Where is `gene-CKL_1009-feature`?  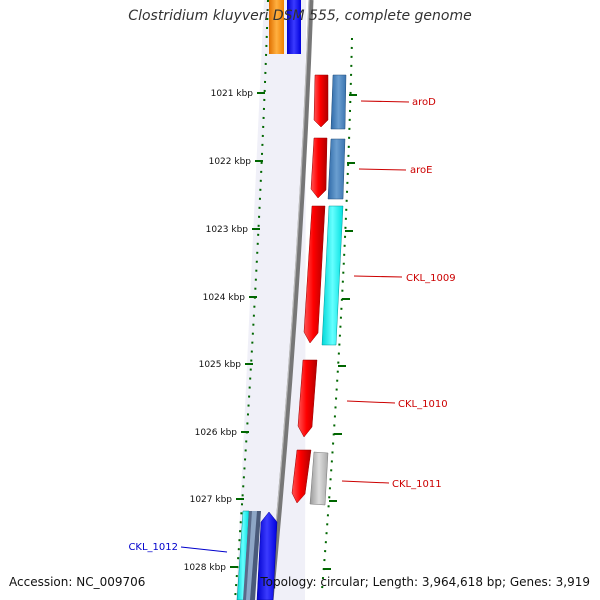 gene-CKL_1009-feature is located at coordinates (332, 275).